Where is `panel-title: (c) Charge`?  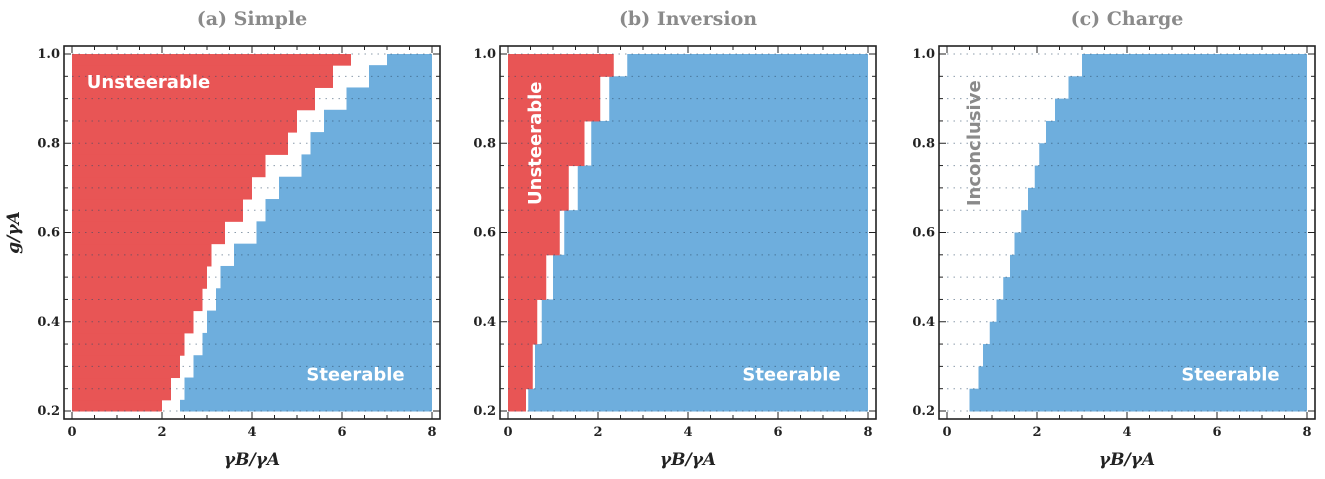 panel-title: (c) Charge is located at coordinates (1127, 19).